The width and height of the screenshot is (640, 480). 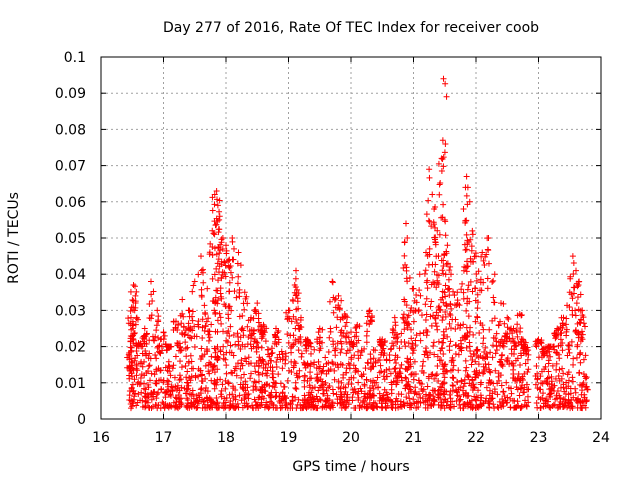 What do you see at coordinates (289, 438) in the screenshot?
I see `x-tick-label: 19` at bounding box center [289, 438].